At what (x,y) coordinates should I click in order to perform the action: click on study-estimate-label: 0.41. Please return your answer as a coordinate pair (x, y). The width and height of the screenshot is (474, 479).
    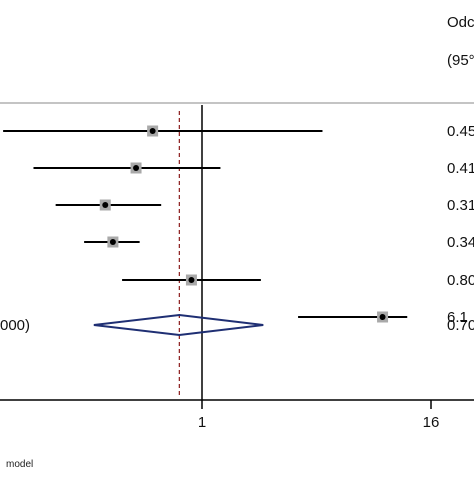
    Looking at the image, I should click on (460, 168).